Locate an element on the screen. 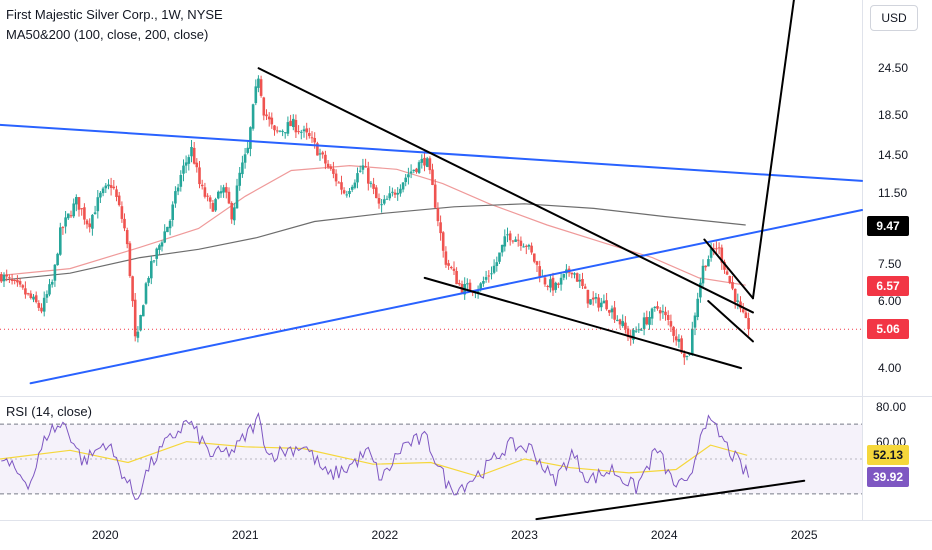 Image resolution: width=932 pixels, height=550 pixels. currency-button: USD is located at coordinates (894, 18).